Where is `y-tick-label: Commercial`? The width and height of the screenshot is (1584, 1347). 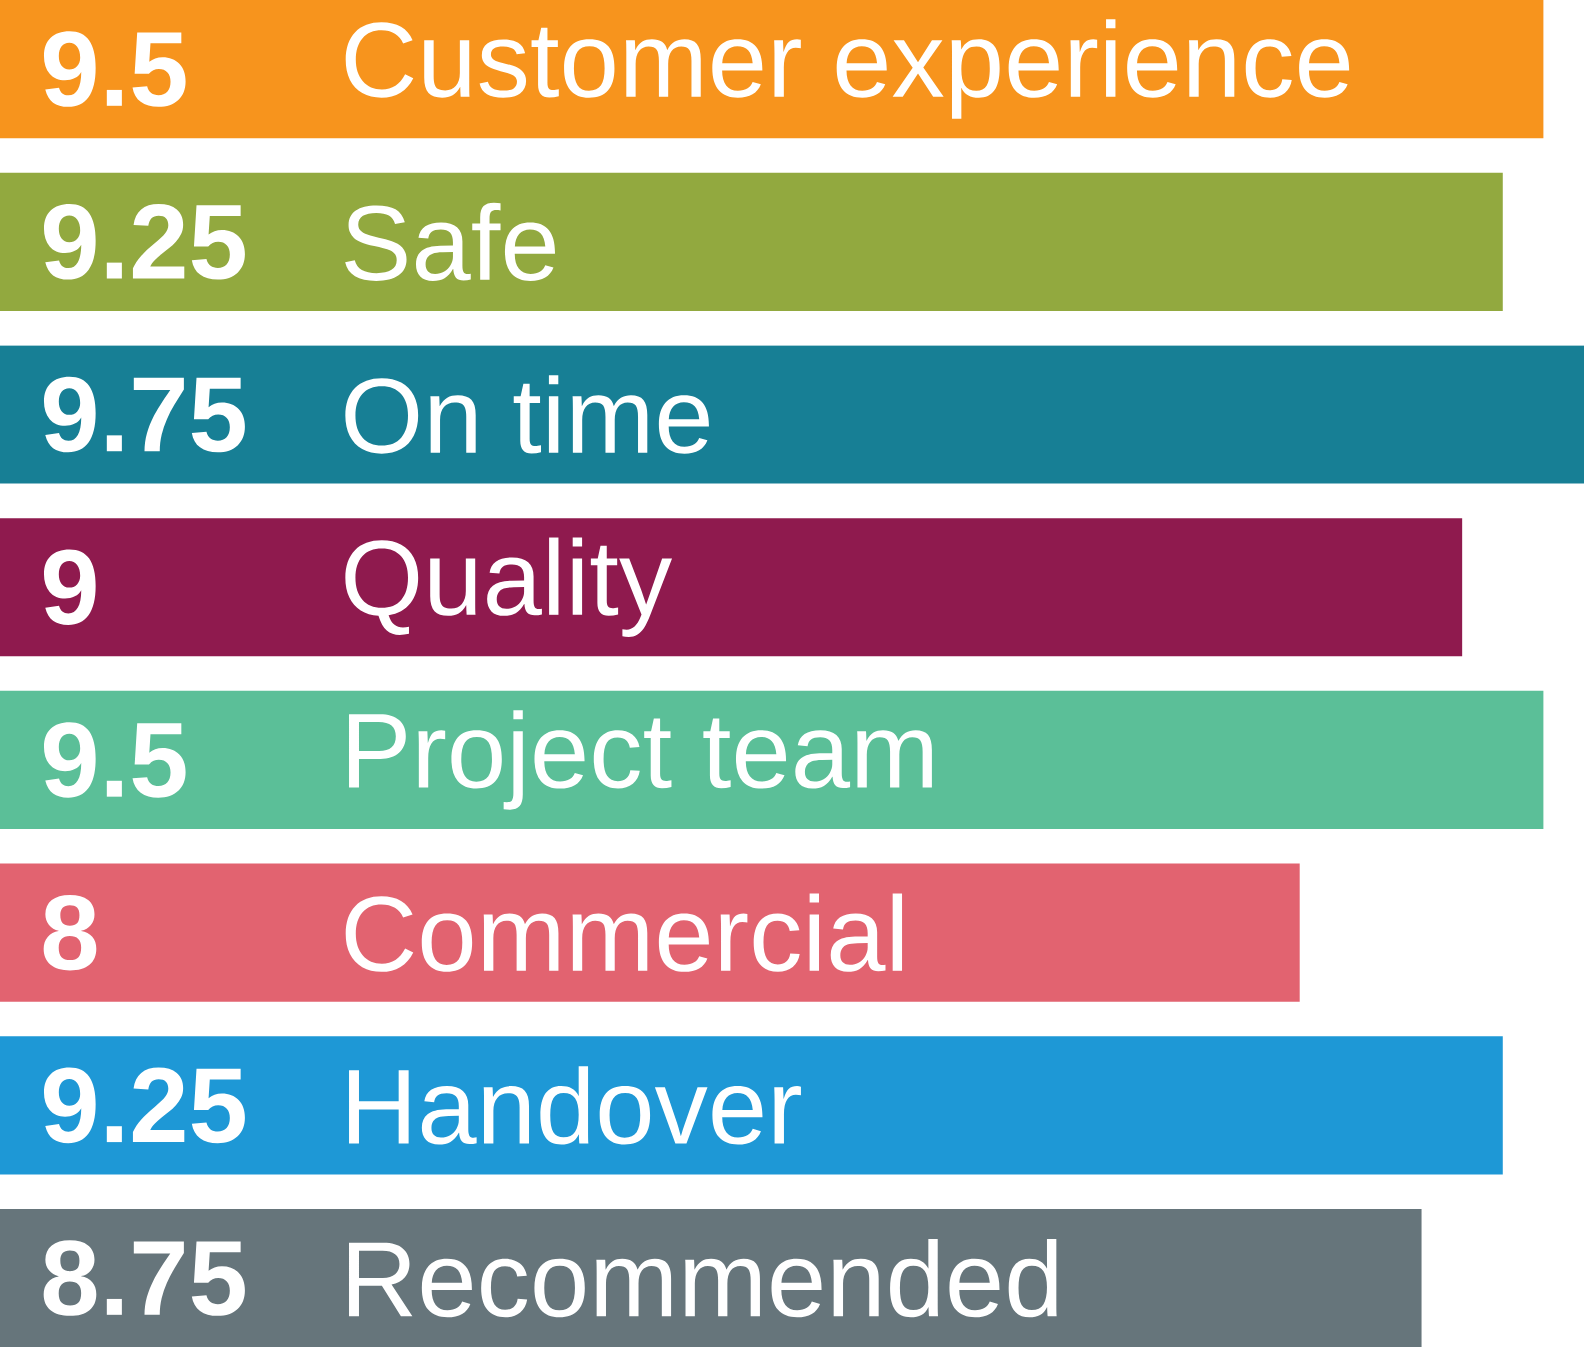
y-tick-label: Commercial is located at coordinates (624, 932).